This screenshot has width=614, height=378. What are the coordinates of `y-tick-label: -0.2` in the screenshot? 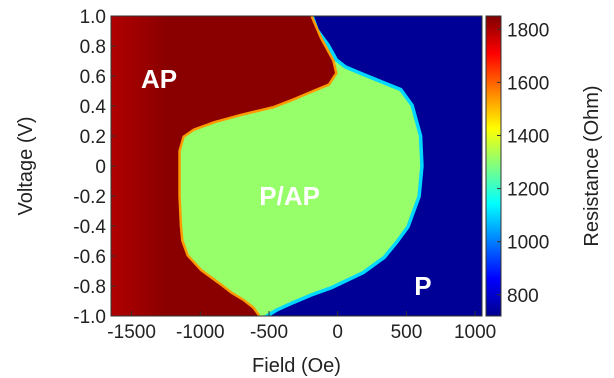 It's located at (89, 197).